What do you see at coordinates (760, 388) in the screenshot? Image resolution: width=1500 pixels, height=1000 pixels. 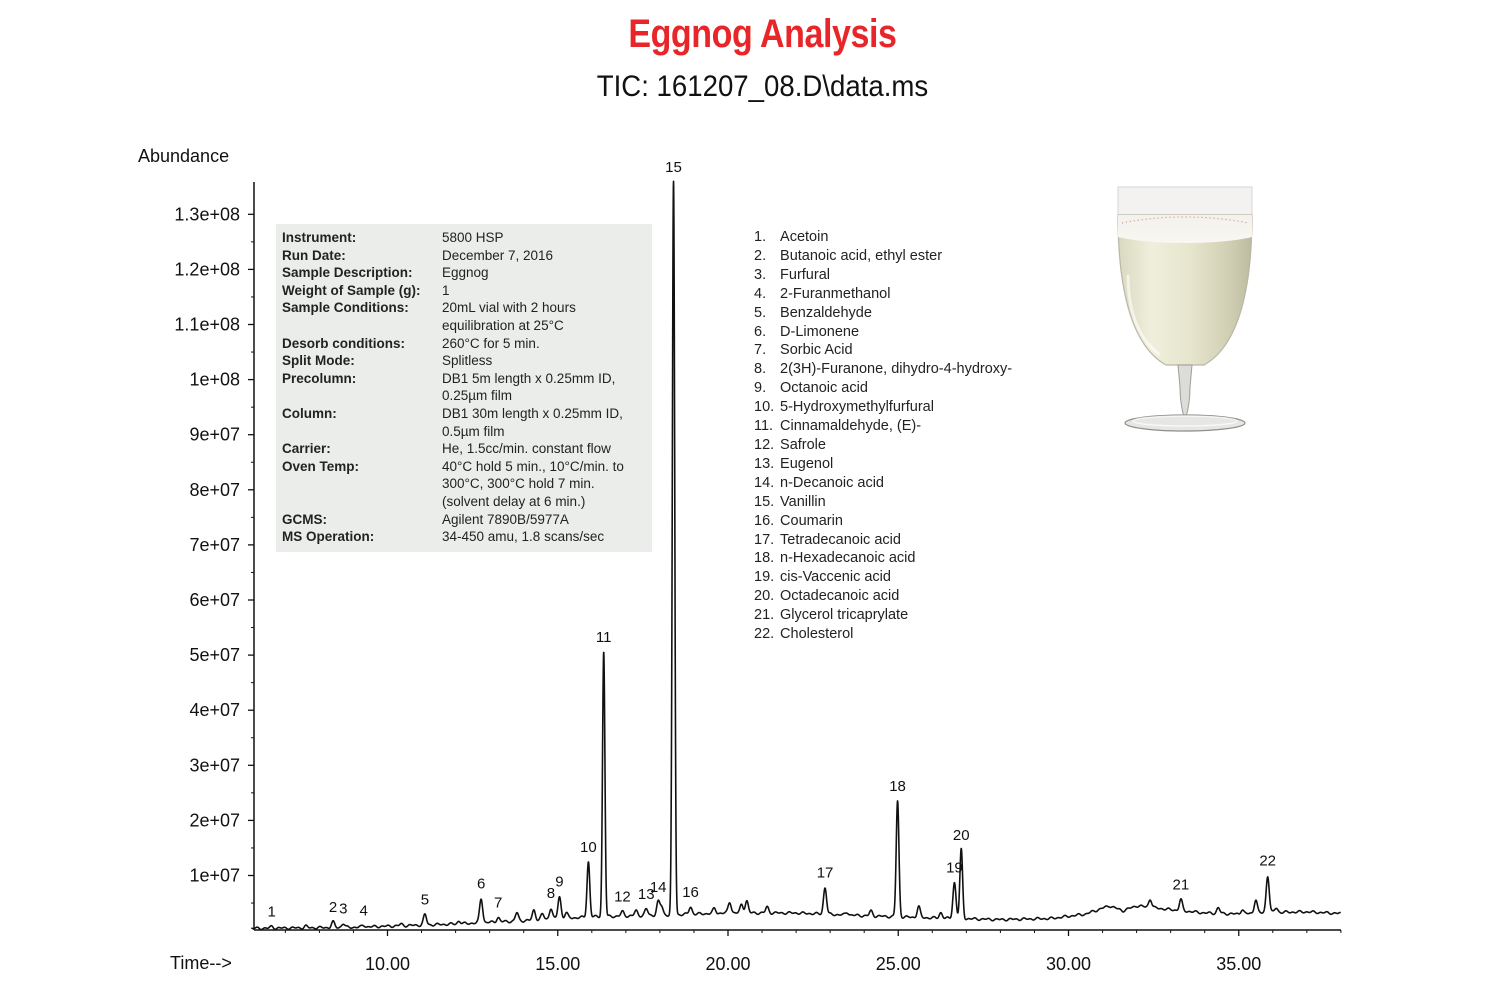 I see `legend-number: 9.` at bounding box center [760, 388].